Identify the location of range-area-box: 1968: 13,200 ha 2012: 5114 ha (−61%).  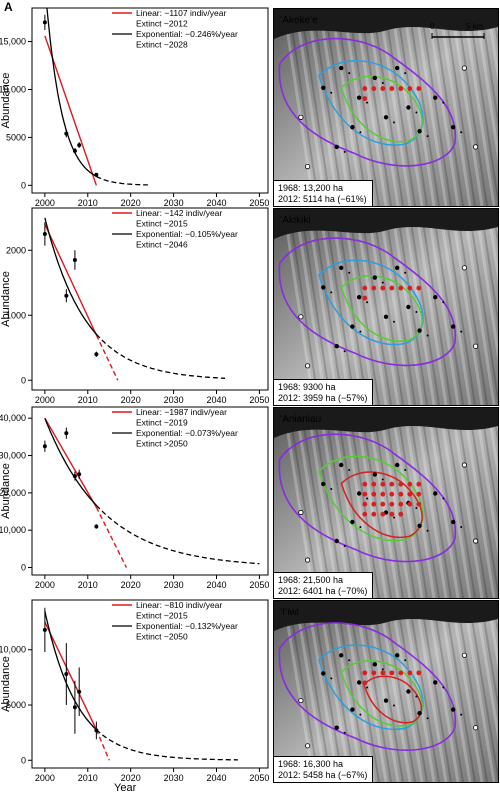
(323, 193).